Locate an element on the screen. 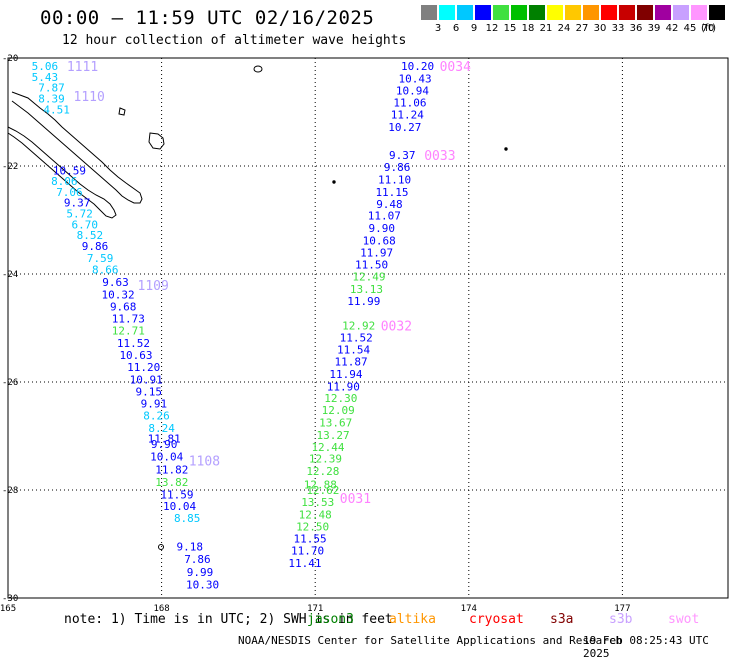  wave-height-value: 11.41 is located at coordinates (304, 563).